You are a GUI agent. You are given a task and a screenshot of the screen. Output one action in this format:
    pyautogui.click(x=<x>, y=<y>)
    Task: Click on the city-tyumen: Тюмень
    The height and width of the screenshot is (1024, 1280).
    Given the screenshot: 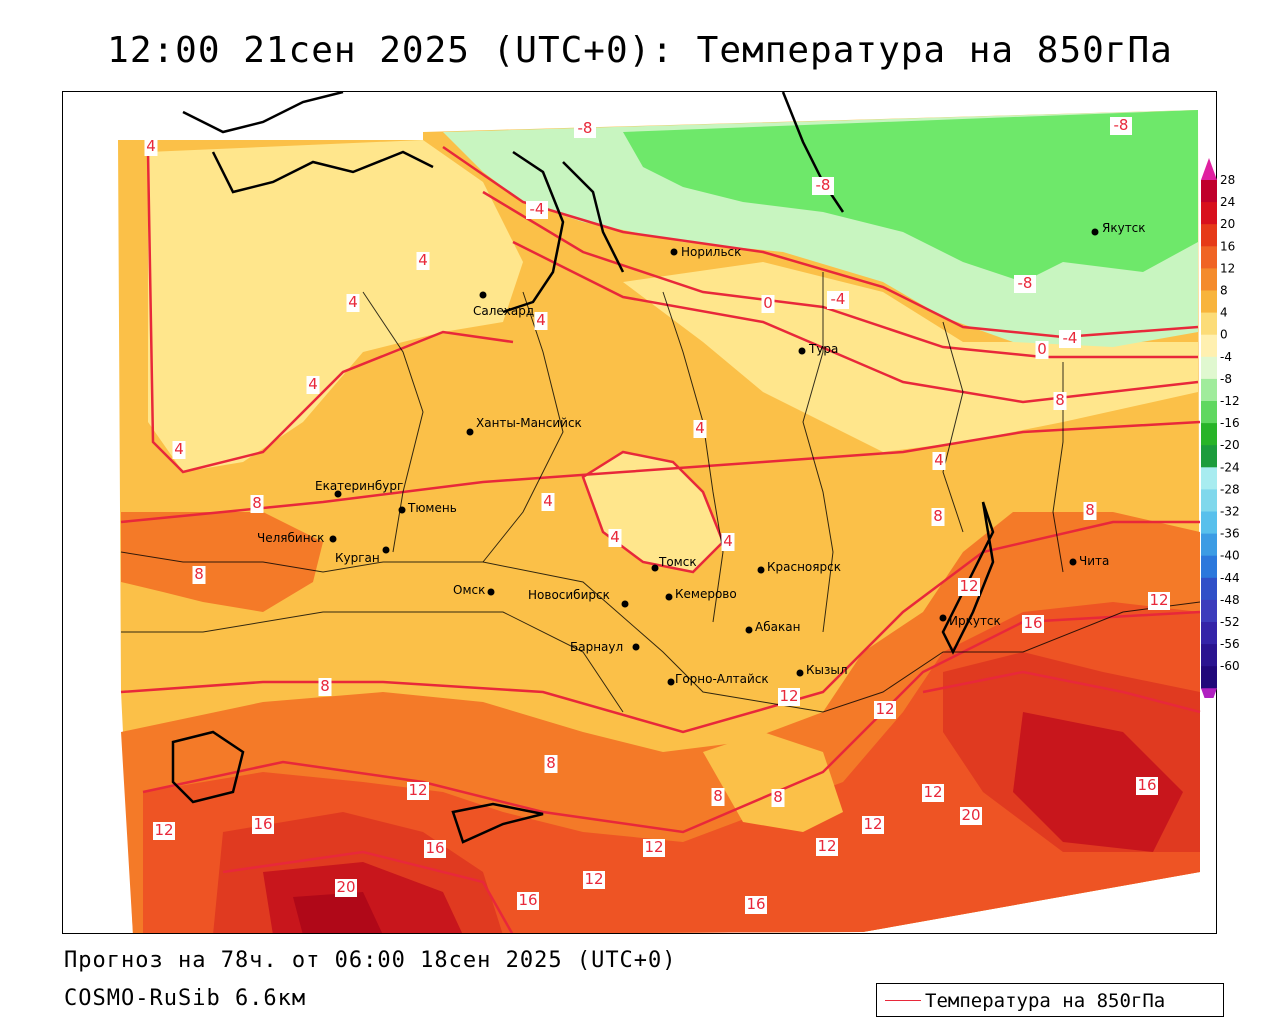 What is the action you would take?
    pyautogui.click(x=427, y=508)
    